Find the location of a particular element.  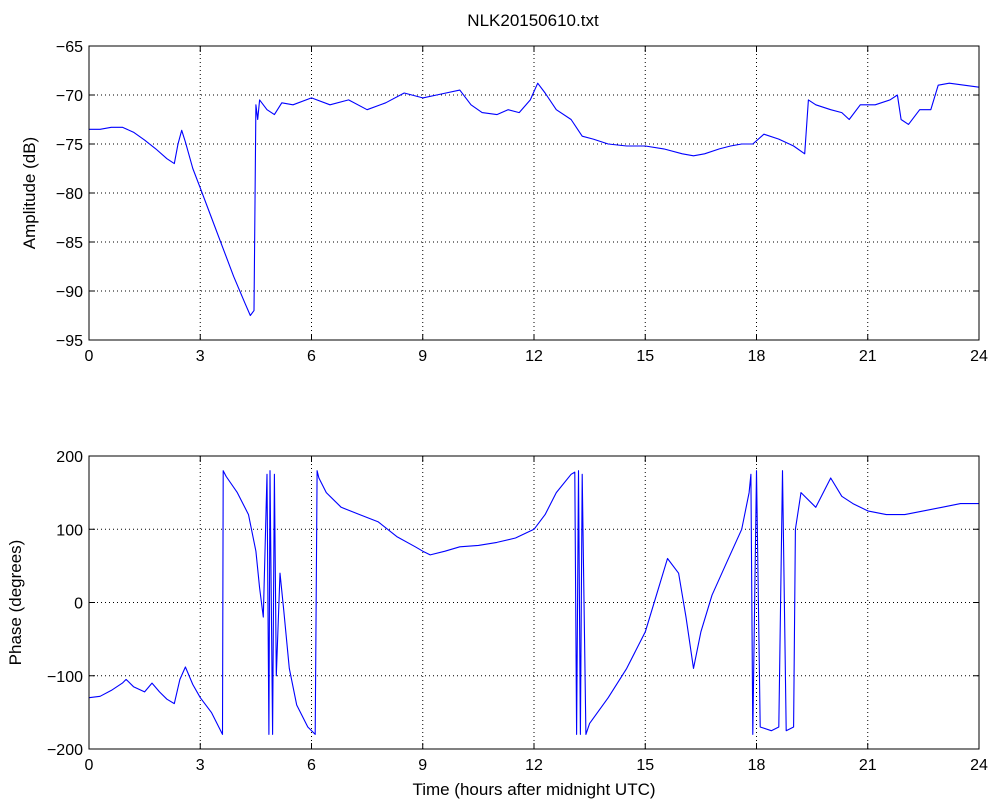

y-tick-label: −95 is located at coordinates (69, 341).